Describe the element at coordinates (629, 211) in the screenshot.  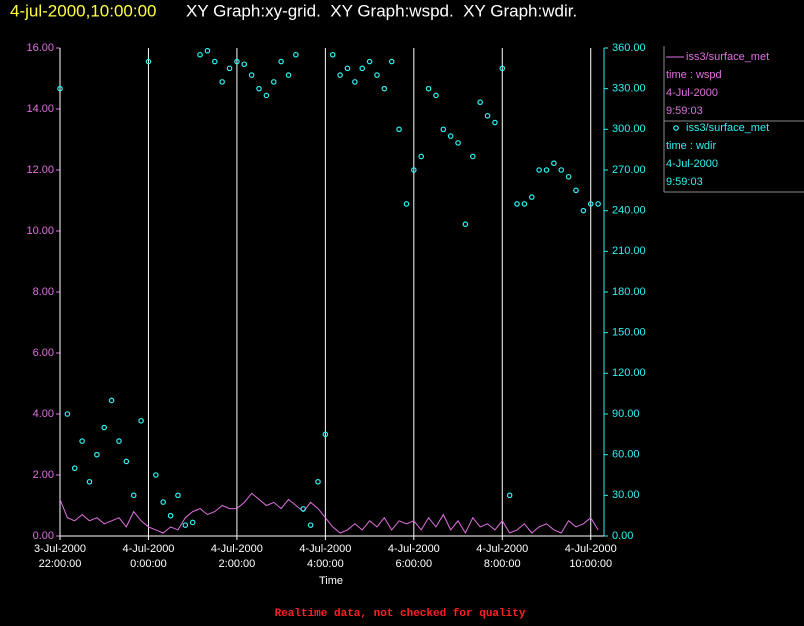
I see `y2-tick-label: 240.00` at that location.